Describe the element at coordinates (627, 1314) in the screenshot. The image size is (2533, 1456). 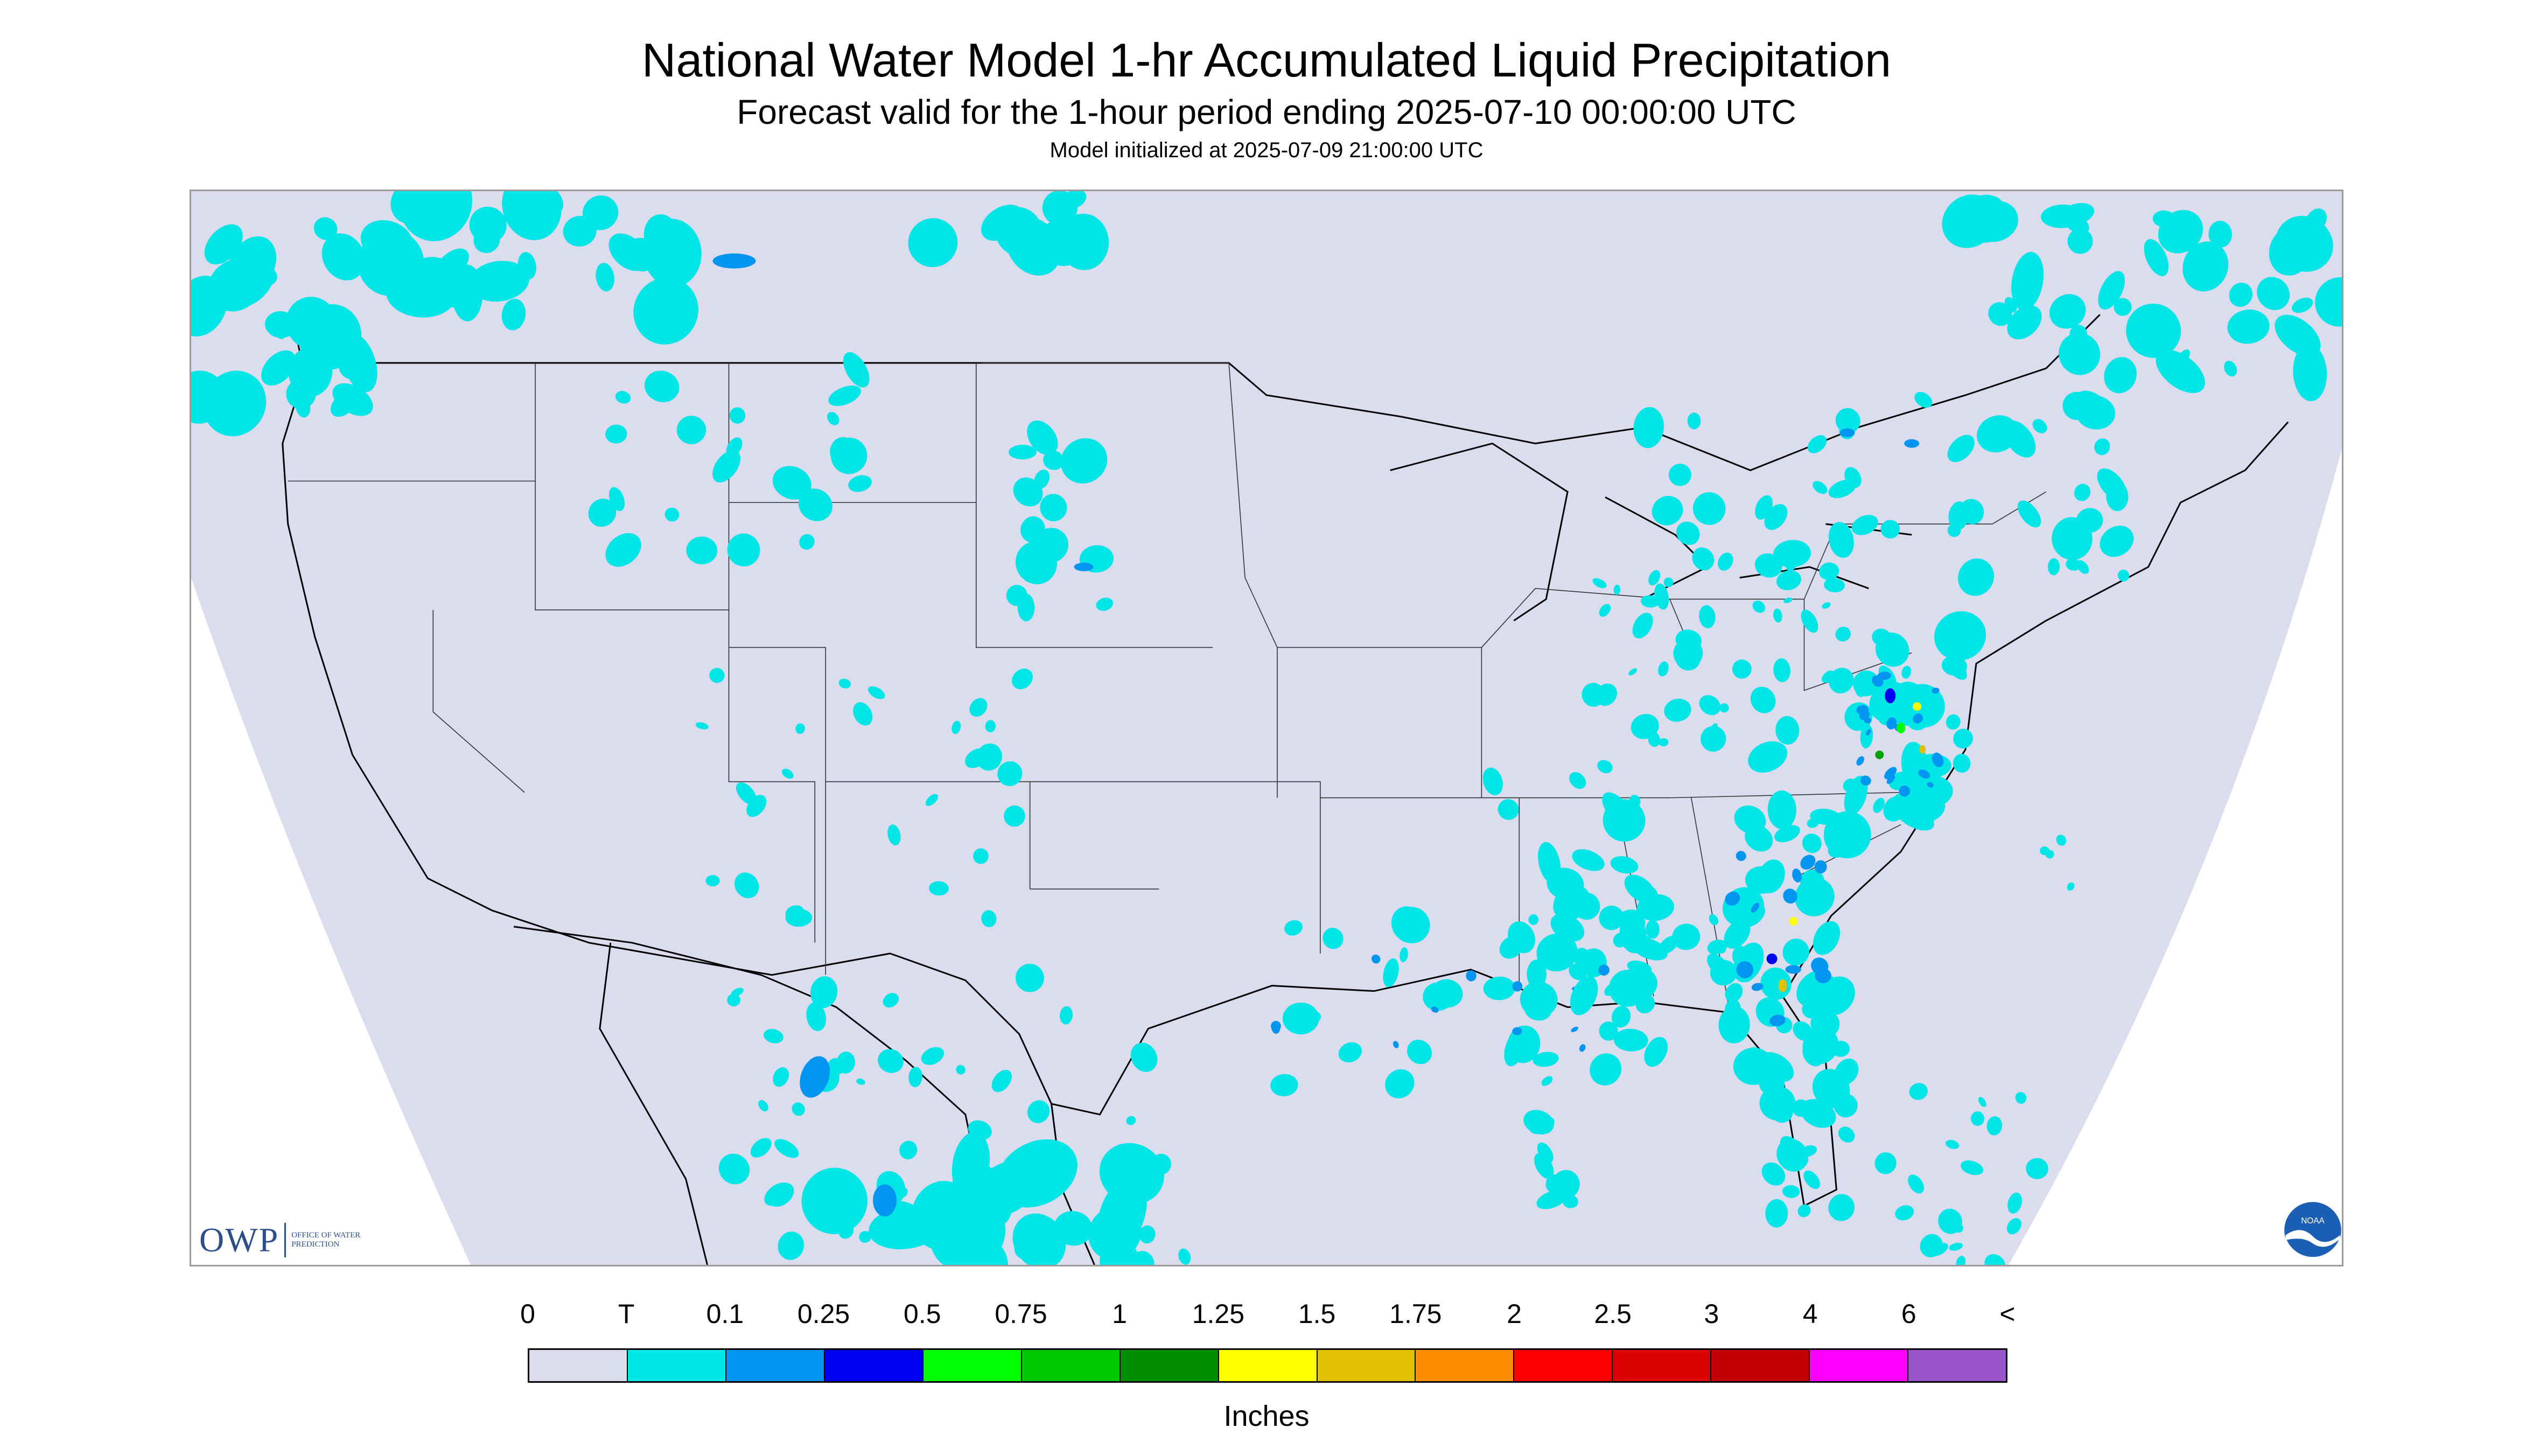
I see `legend-label: T` at that location.